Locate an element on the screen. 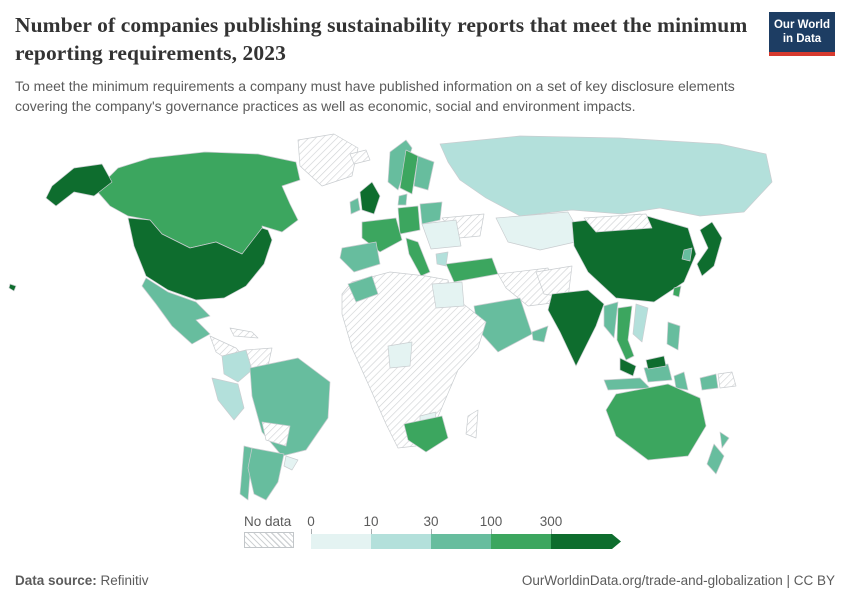  legend-tick-label-0: 0 is located at coordinates (311, 521).